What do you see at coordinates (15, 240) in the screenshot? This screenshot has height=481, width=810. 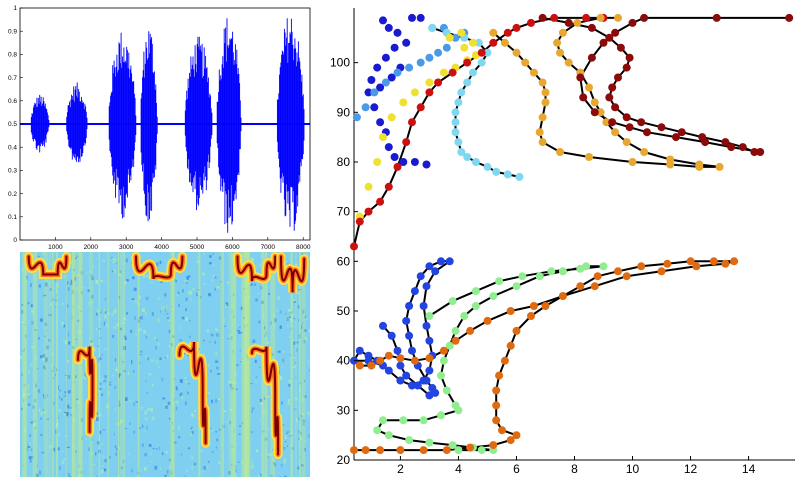 I see `waveform-y-tick-label: 0` at bounding box center [15, 240].